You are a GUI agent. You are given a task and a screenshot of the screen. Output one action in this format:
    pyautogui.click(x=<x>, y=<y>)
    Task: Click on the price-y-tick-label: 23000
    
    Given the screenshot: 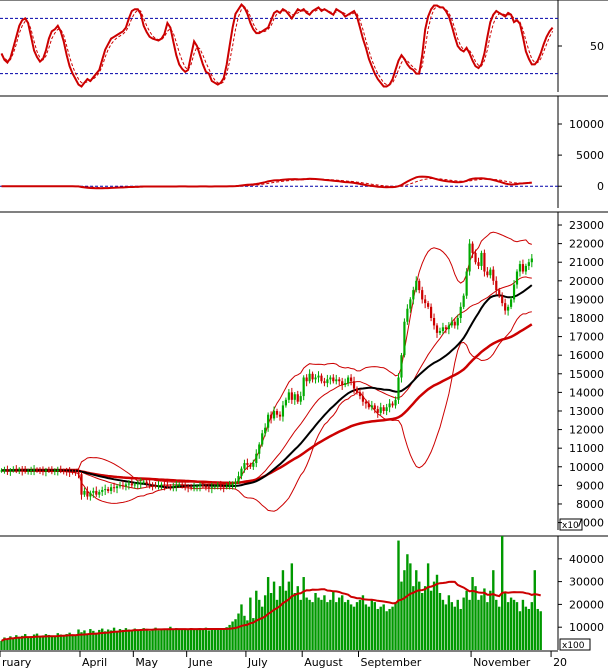 What is the action you would take?
    pyautogui.click(x=586, y=225)
    